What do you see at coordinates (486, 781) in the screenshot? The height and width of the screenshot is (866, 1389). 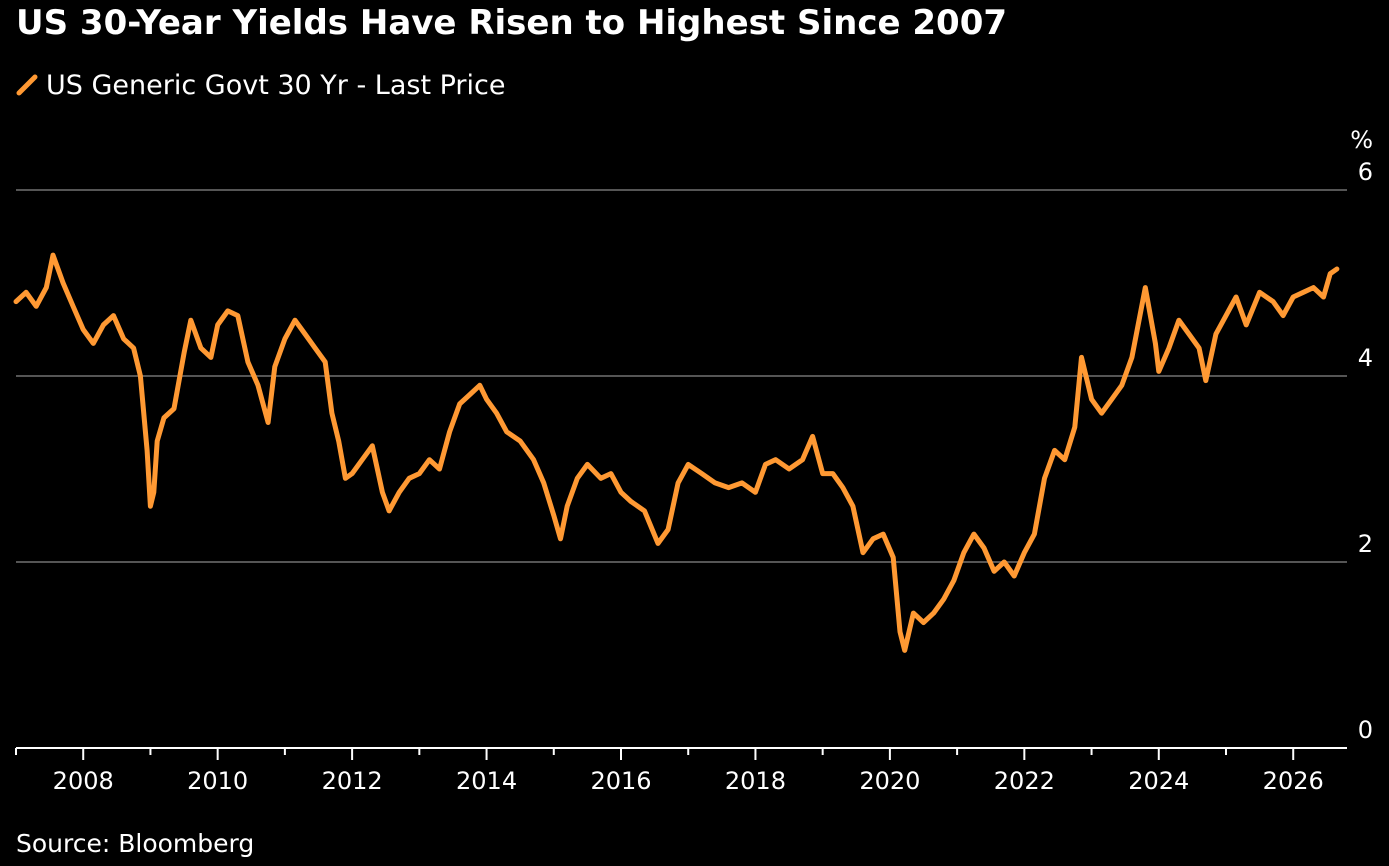 I see `x-tick-label: 2014` at bounding box center [486, 781].